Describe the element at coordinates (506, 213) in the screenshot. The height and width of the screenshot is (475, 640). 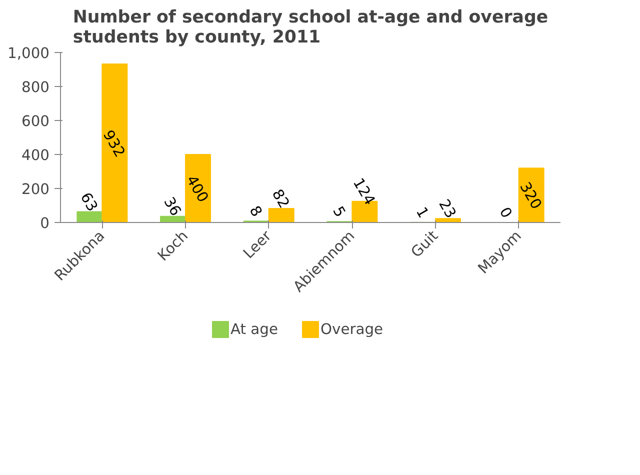
I see `data-label: 0` at that location.